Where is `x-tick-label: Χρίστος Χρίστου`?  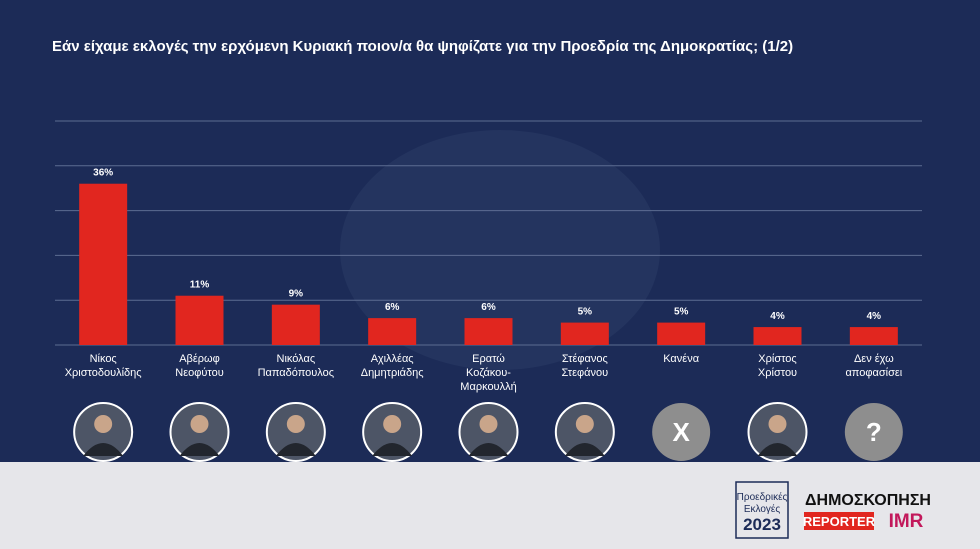
x-tick-label: Χρίστος Χρίστου is located at coordinates (777, 366).